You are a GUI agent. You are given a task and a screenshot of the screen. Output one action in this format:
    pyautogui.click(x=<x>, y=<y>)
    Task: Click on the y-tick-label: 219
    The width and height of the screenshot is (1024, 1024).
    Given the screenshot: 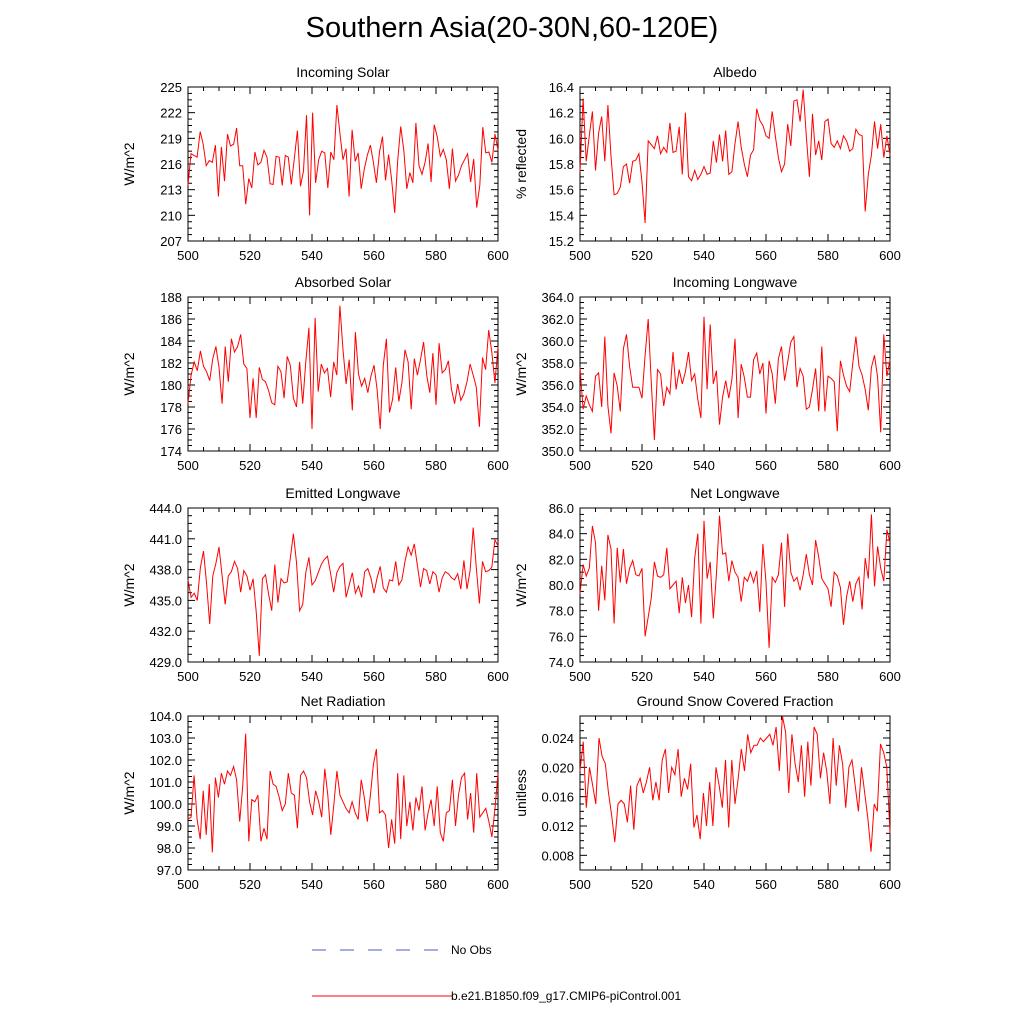 What is the action you would take?
    pyautogui.click(x=171, y=138)
    